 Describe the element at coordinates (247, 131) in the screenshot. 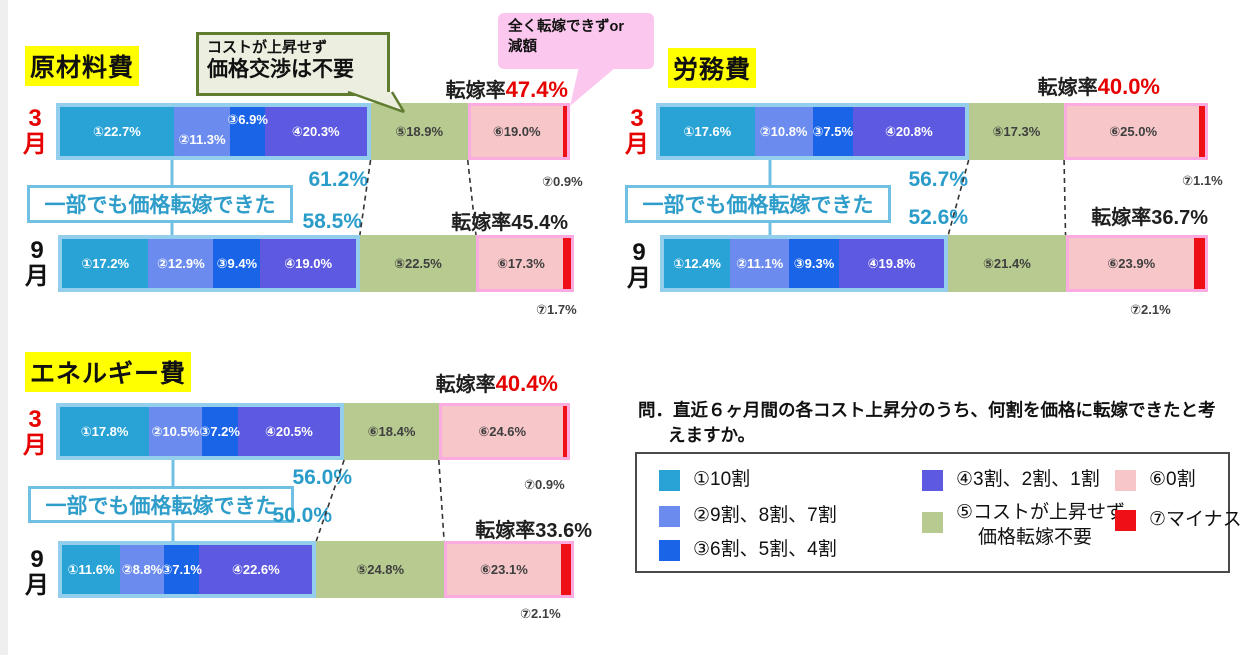

I see `bar-segment: ③6.9%` at that location.